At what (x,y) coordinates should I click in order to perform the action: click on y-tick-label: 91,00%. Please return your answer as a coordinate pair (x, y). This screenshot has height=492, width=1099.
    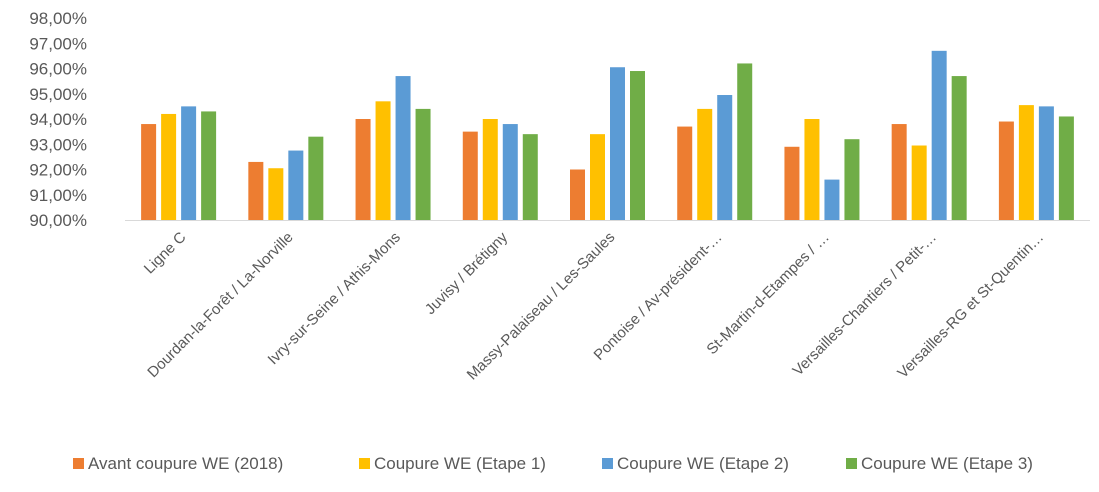
    Looking at the image, I should click on (58, 195).